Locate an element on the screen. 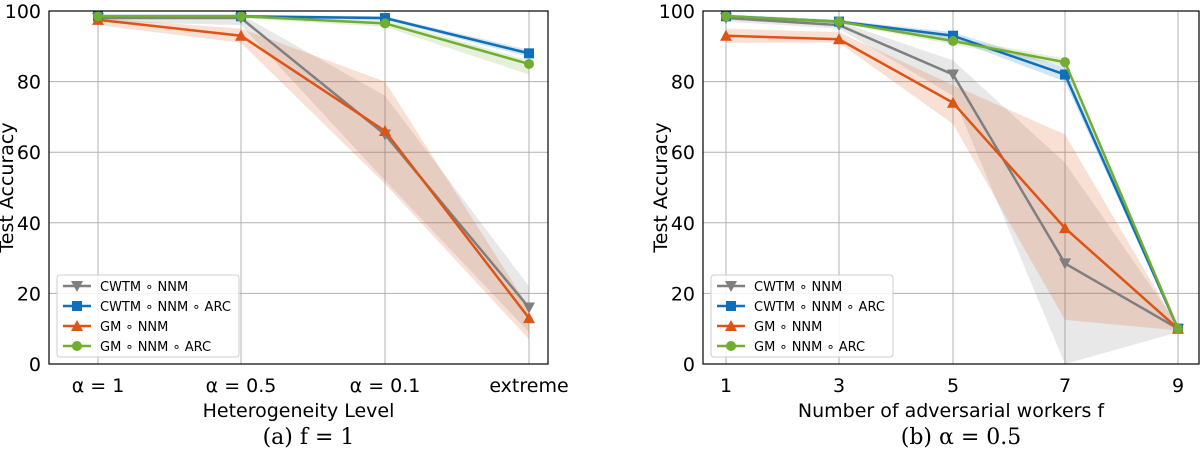 The height and width of the screenshot is (457, 1203). x-tick-label: α = 0.1 is located at coordinates (385, 386).